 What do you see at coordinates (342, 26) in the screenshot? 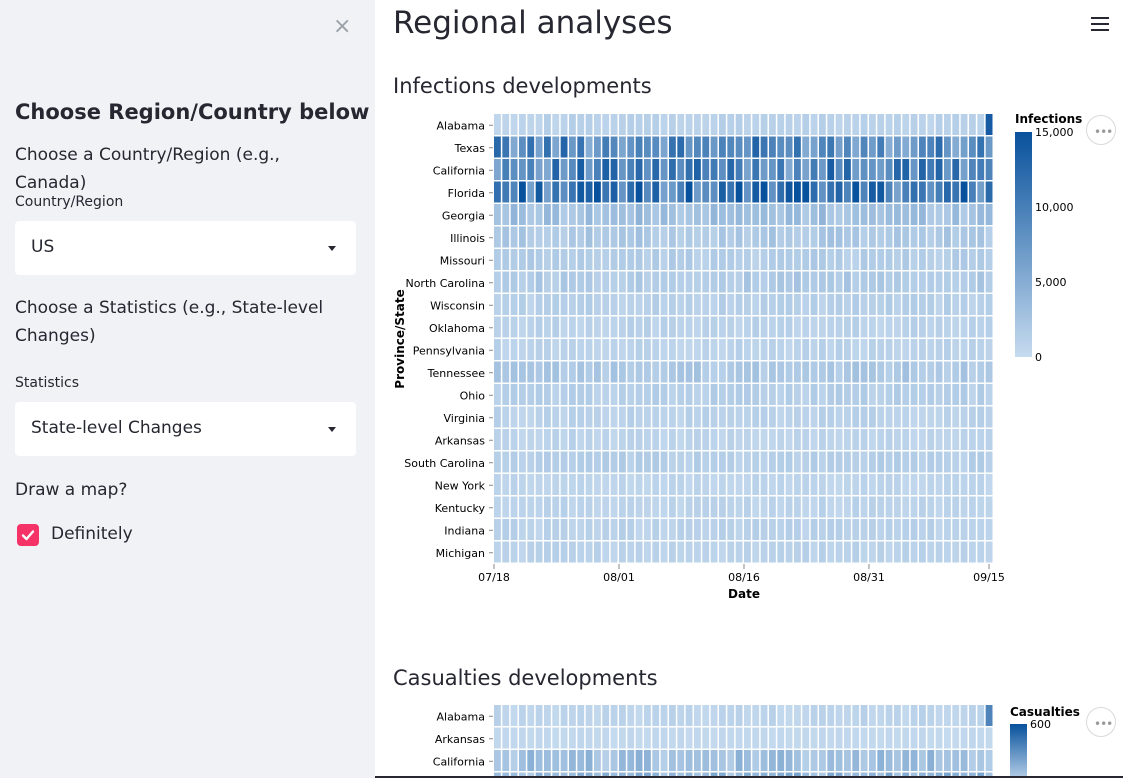
I see `close-sidebar-icon: ×` at bounding box center [342, 26].